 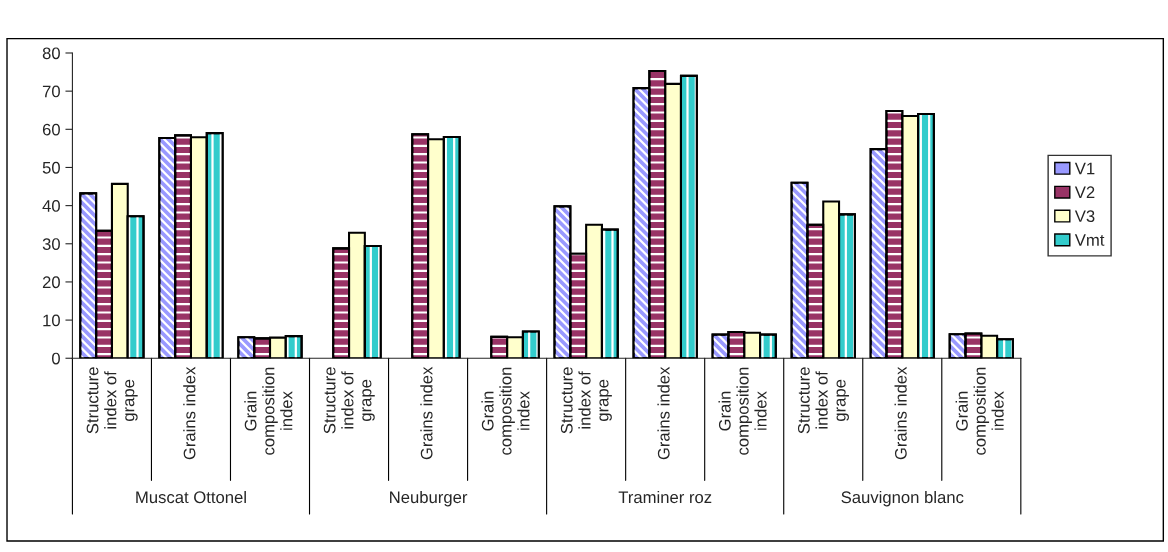 What do you see at coordinates (55, 358) in the screenshot?
I see `y-tick-label: 0` at bounding box center [55, 358].